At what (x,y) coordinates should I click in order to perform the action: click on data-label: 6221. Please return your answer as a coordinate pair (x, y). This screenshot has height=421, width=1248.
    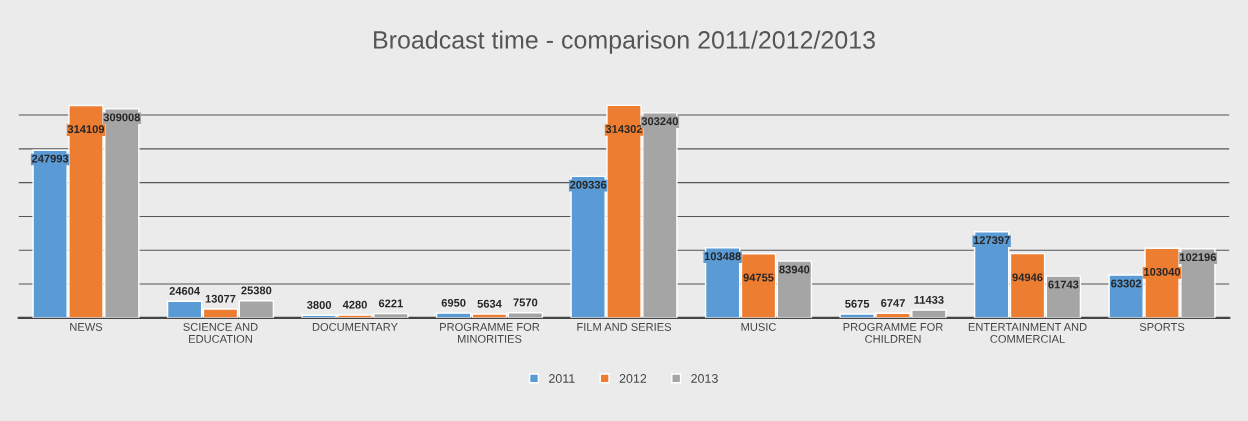
    Looking at the image, I should click on (390, 303).